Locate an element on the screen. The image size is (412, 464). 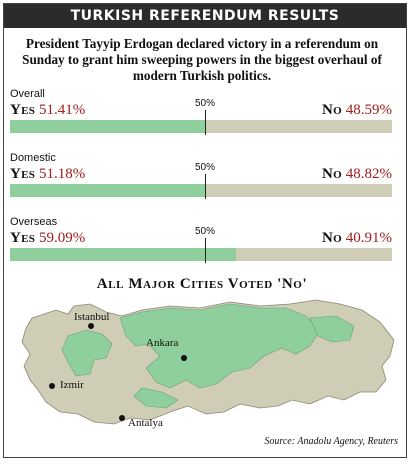
yes-result: Yes 51.41% is located at coordinates (47, 110).